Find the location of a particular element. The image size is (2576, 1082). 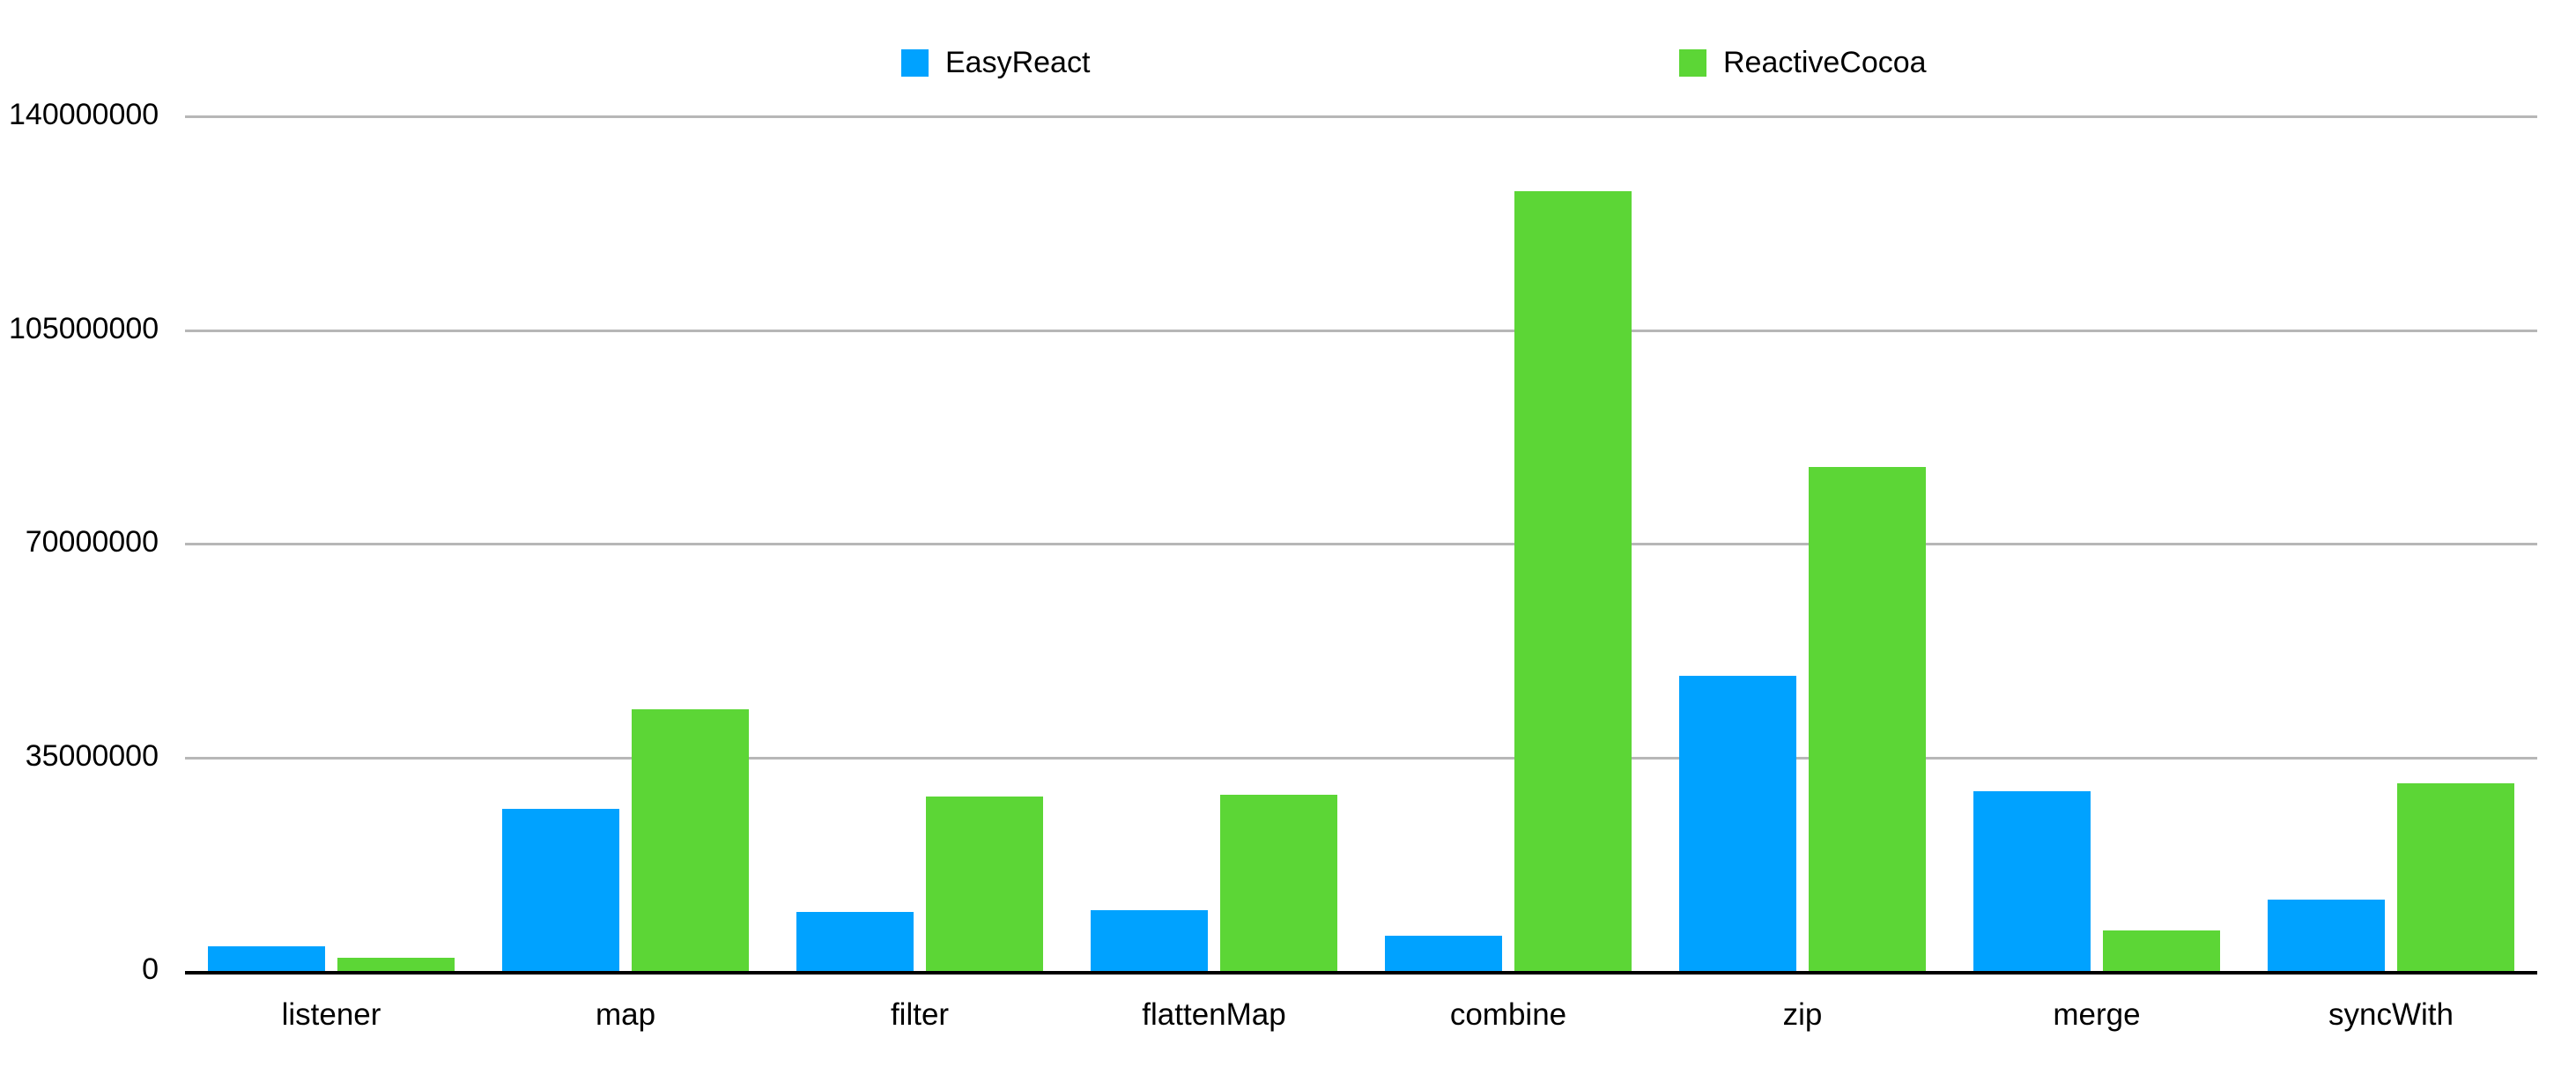

legend-item-reactivecocoa: ReactiveCocoa is located at coordinates (1803, 63).